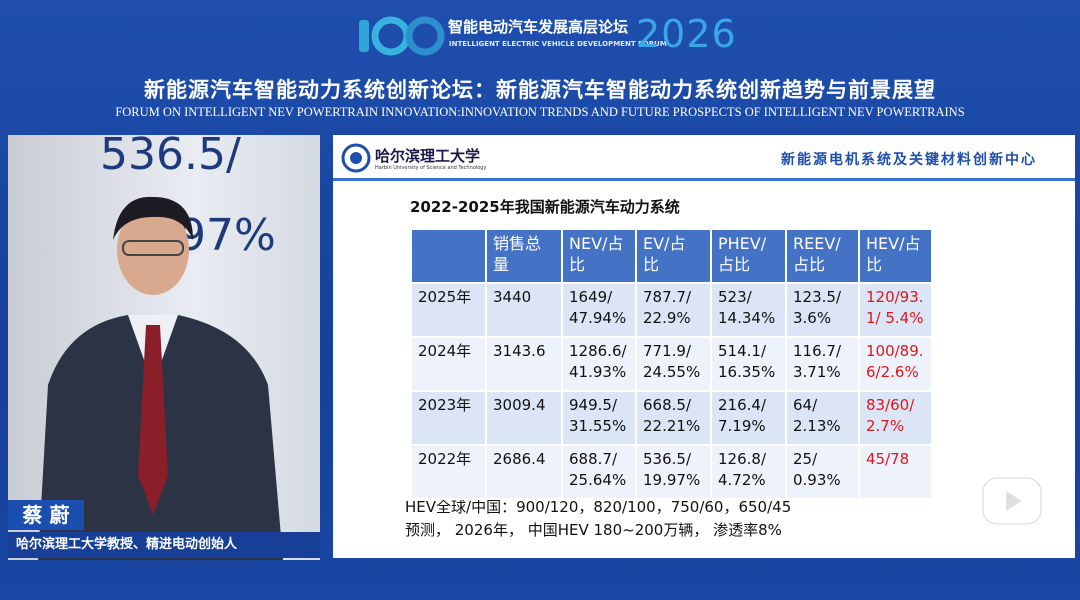 The width and height of the screenshot is (1080, 600). Describe the element at coordinates (895, 310) in the screenshot. I see `table-cell: 120/93. 1/ 5.4%` at that location.